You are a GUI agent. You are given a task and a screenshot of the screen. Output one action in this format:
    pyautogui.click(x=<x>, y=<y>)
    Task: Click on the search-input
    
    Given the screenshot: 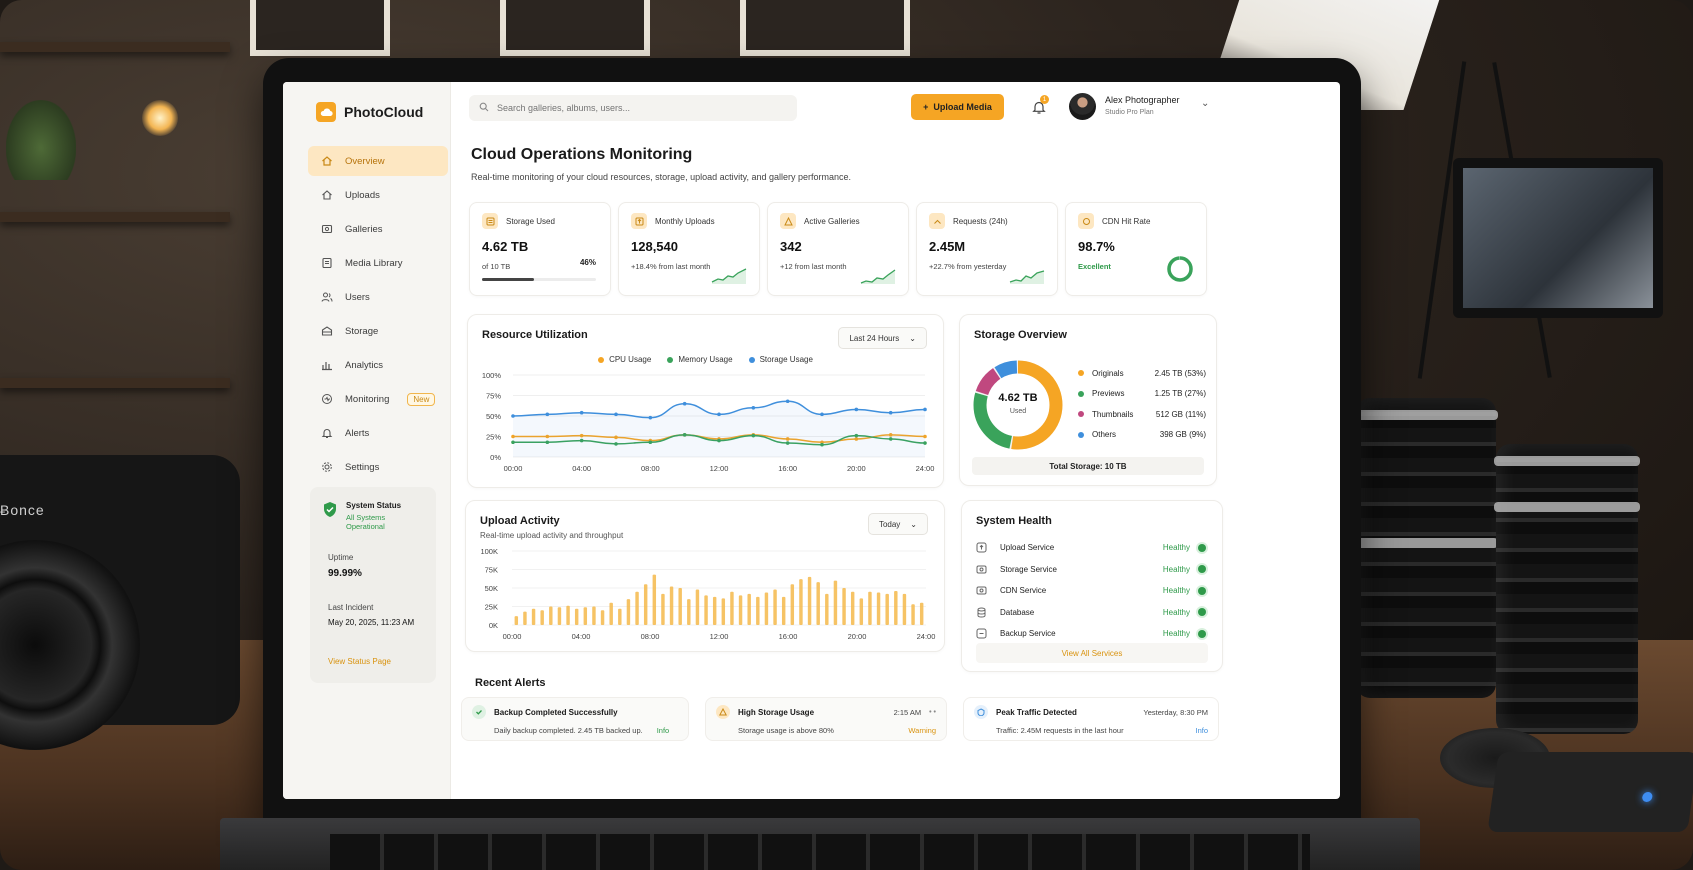 What is the action you would take?
    pyautogui.click(x=637, y=108)
    